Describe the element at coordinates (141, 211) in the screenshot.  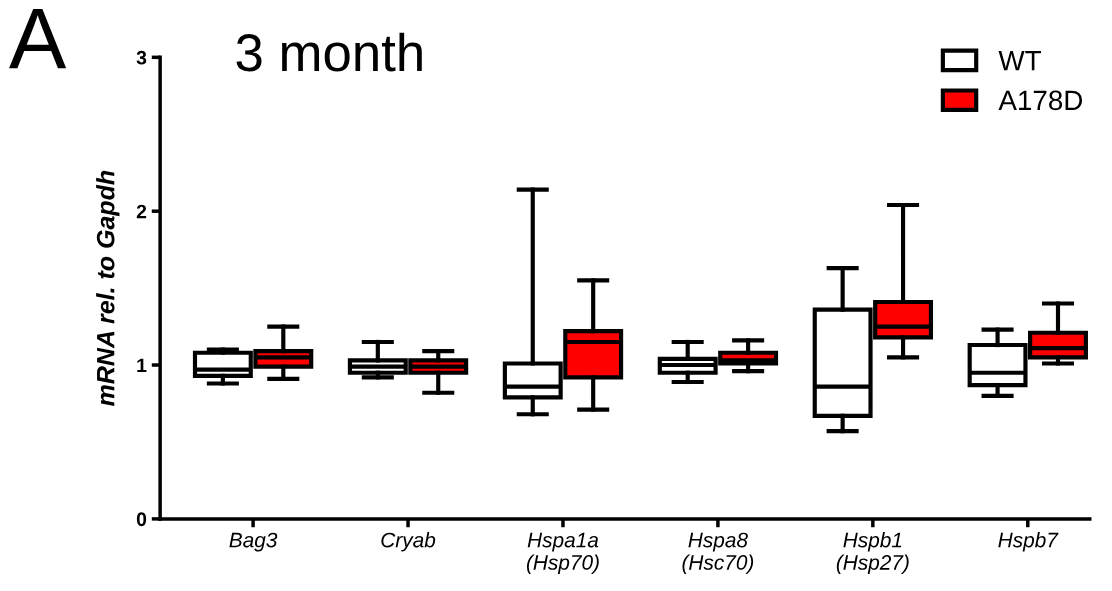
I see `y-tick-label: 2` at that location.